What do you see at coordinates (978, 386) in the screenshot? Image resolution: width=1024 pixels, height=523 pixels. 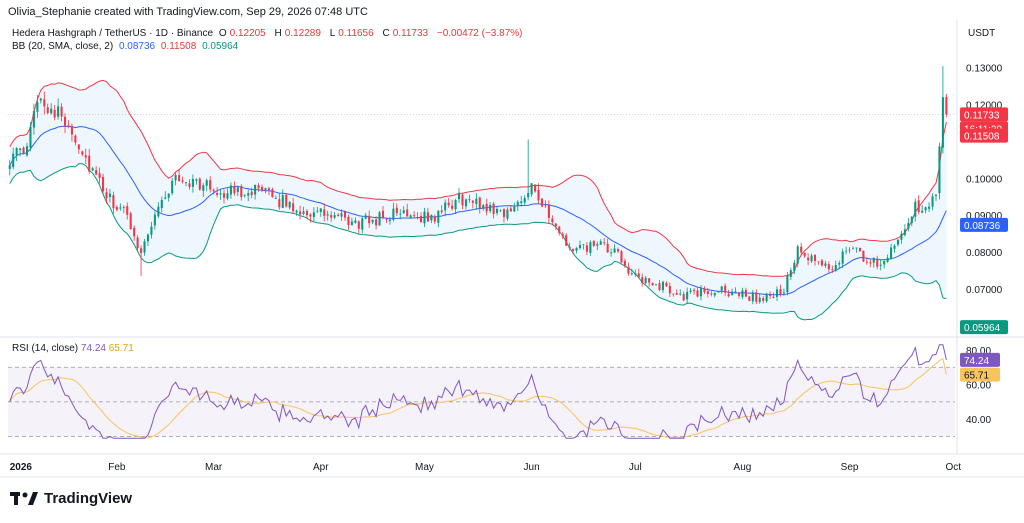 I see `rsi-tick-label: 60.00` at bounding box center [978, 386].